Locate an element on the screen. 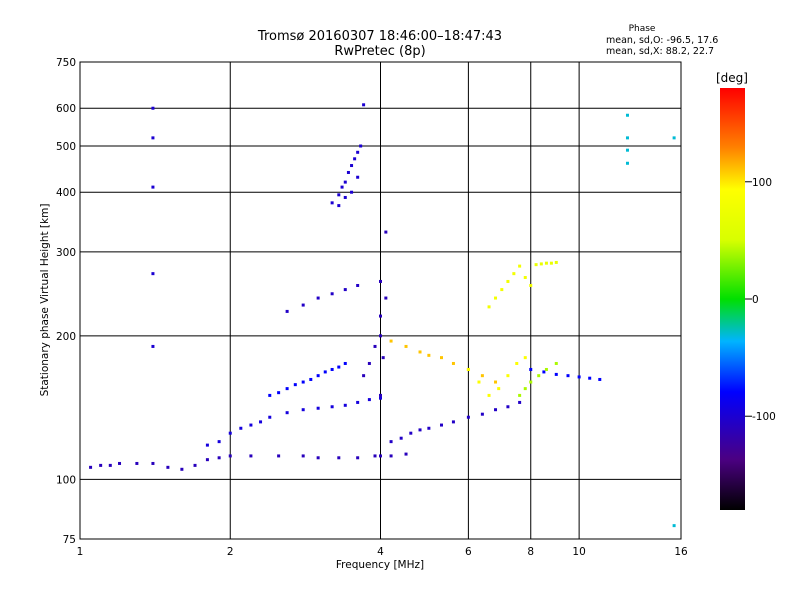 The width and height of the screenshot is (800, 600). x-tick-label: 4 is located at coordinates (380, 552).